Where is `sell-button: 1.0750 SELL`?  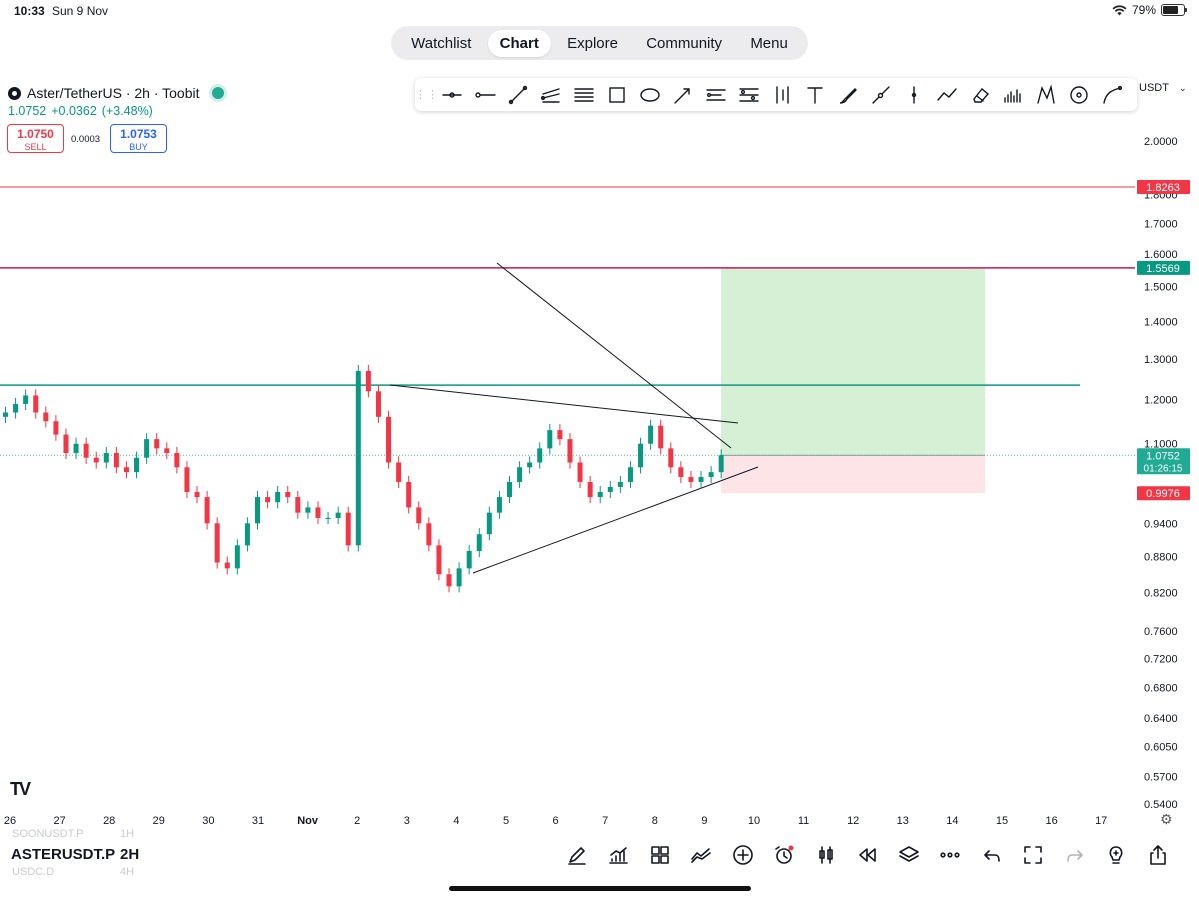 sell-button: 1.0750 SELL is located at coordinates (35, 138).